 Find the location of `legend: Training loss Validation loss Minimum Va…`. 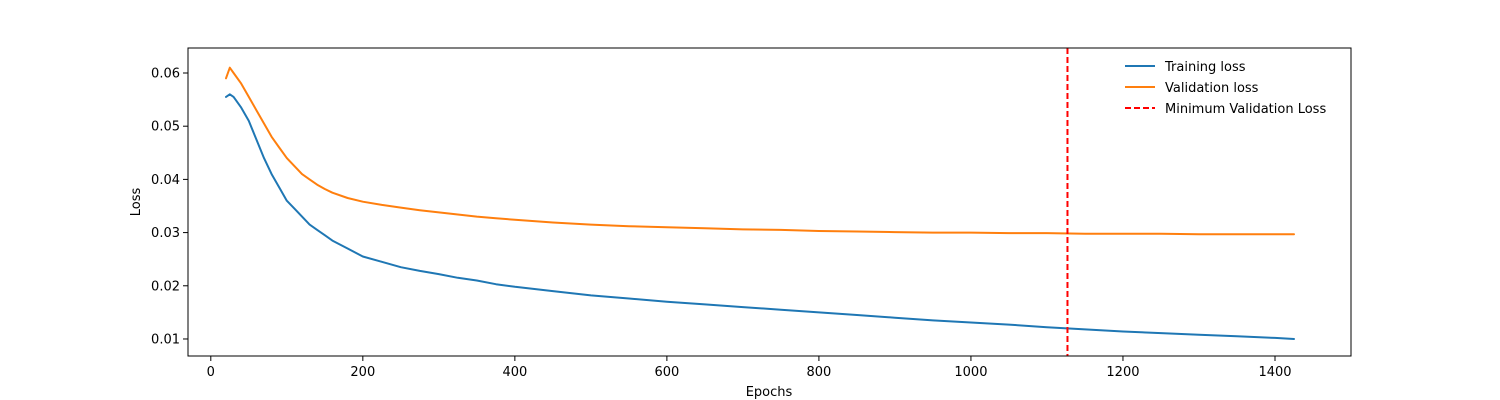

legend: Training loss Validation loss Minimum Va… is located at coordinates (1225, 88).